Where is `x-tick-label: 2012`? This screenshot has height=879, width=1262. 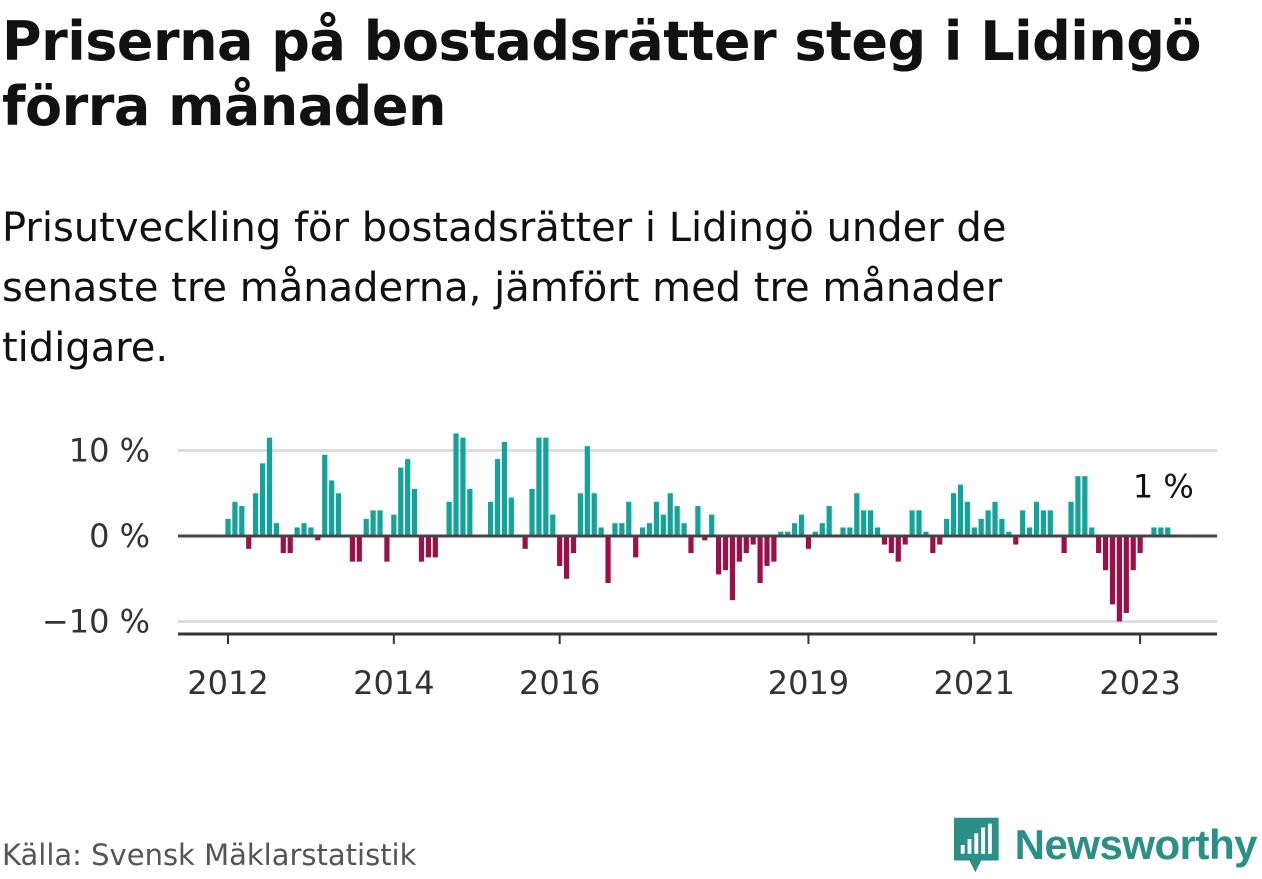 x-tick-label: 2012 is located at coordinates (227, 683).